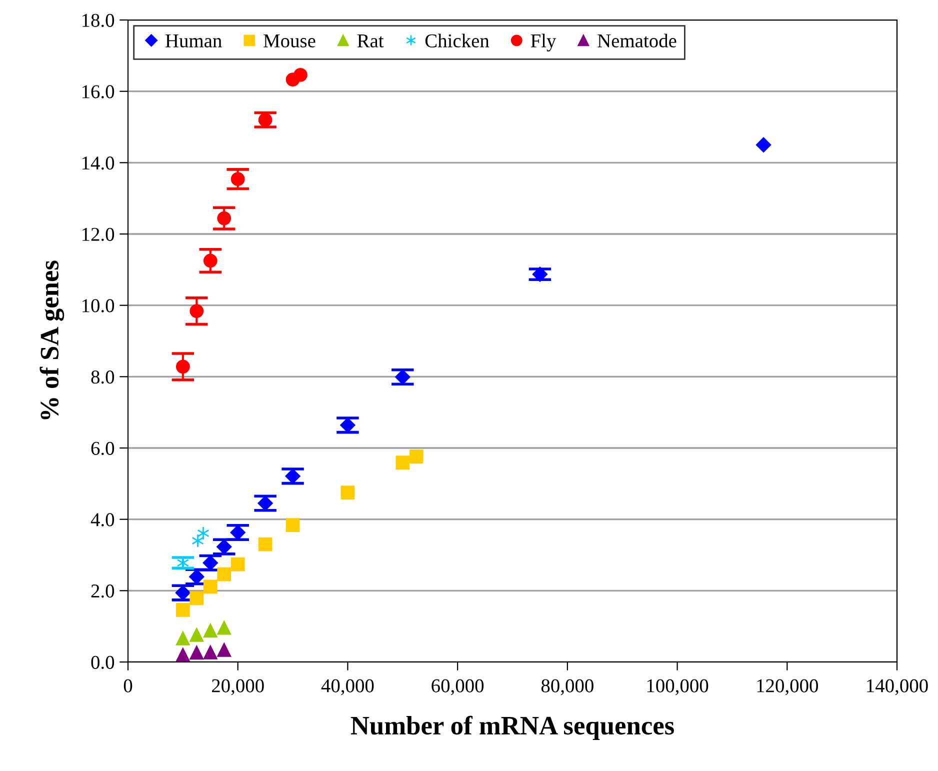  What do you see at coordinates (677, 687) in the screenshot?
I see `x-tick-label: 100,000` at bounding box center [677, 687].